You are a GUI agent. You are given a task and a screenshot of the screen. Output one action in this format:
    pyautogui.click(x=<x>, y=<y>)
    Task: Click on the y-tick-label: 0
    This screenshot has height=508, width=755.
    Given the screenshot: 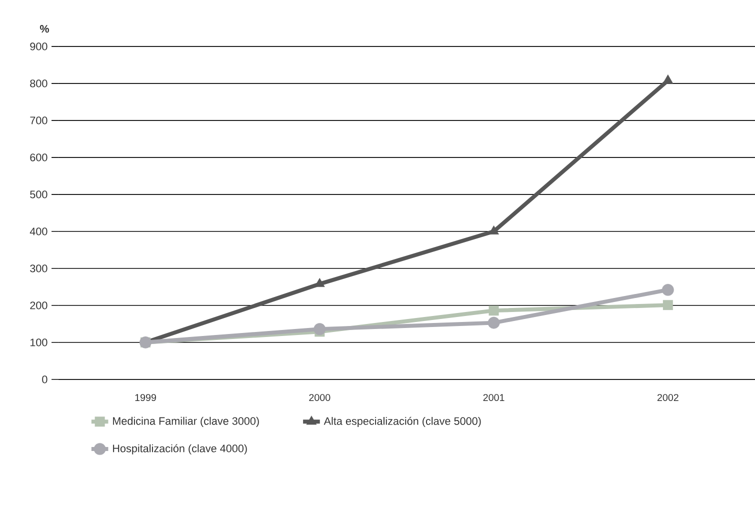 What is the action you would take?
    pyautogui.click(x=45, y=380)
    